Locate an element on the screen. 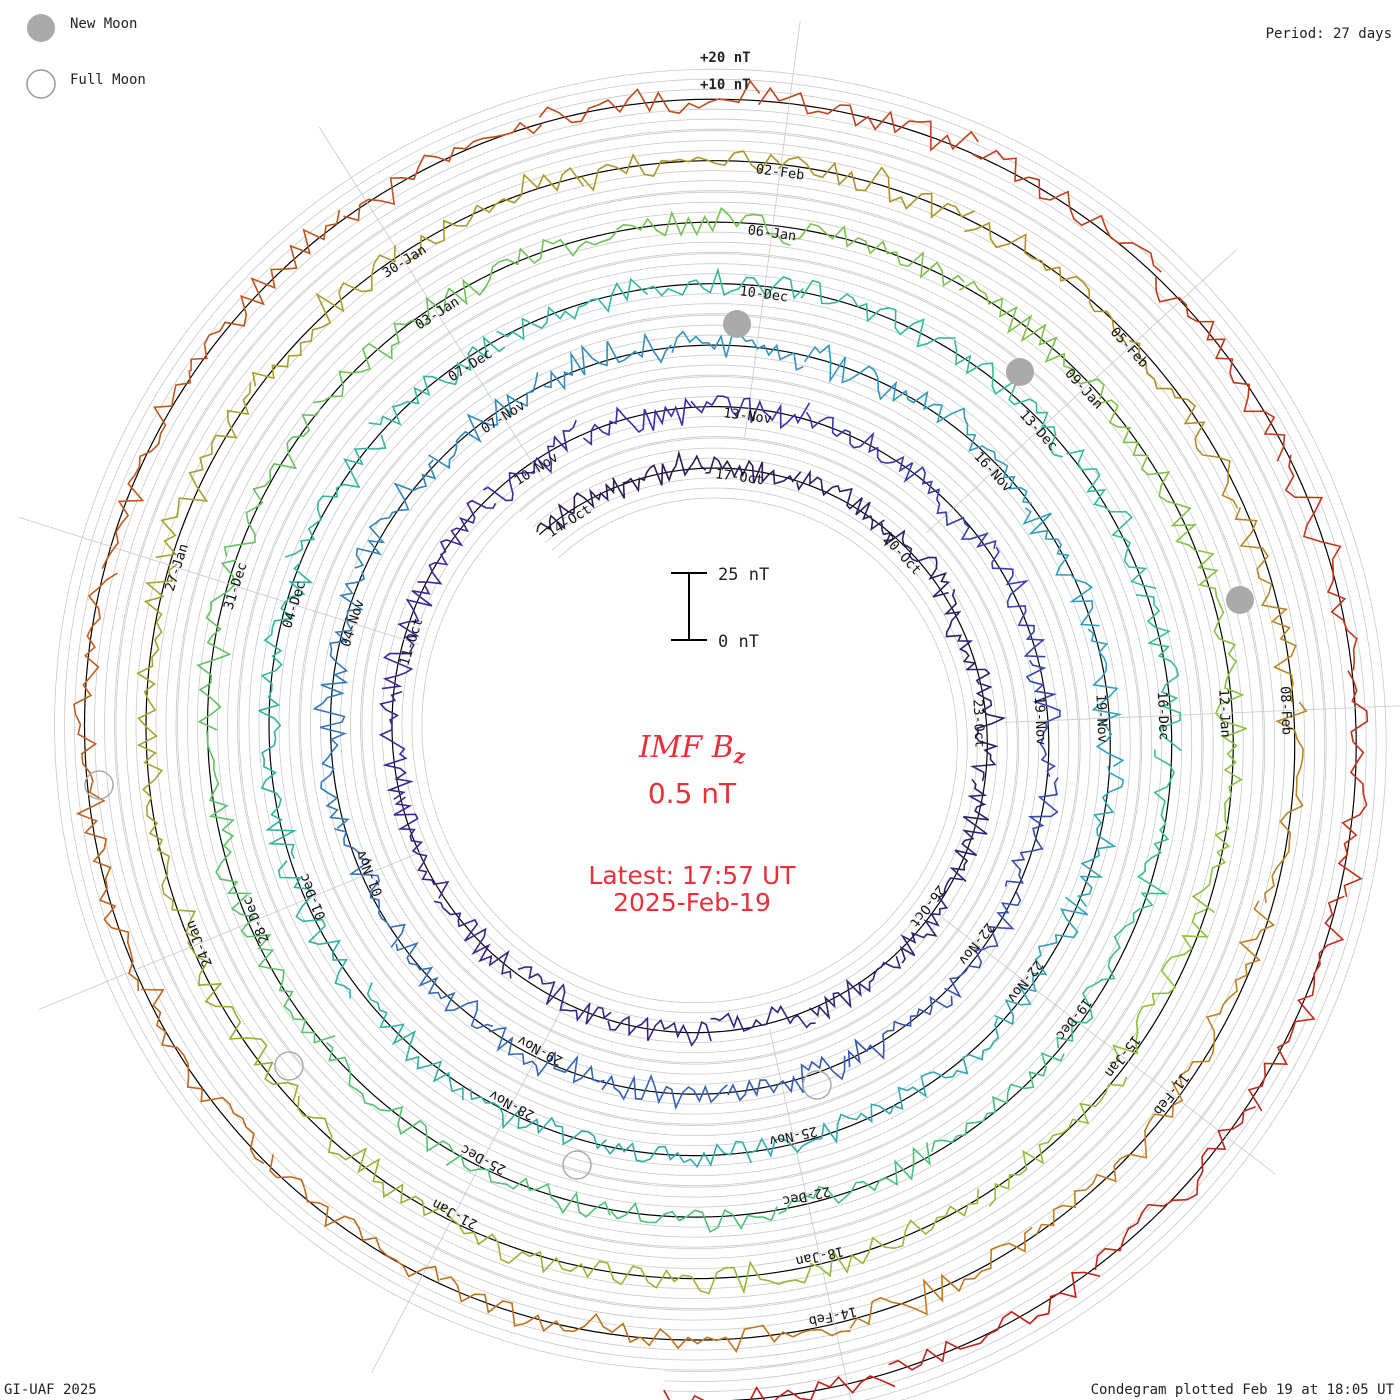 This screenshot has width=1400, height=1400. latest-date: 2025-Feb-19 is located at coordinates (692, 902).